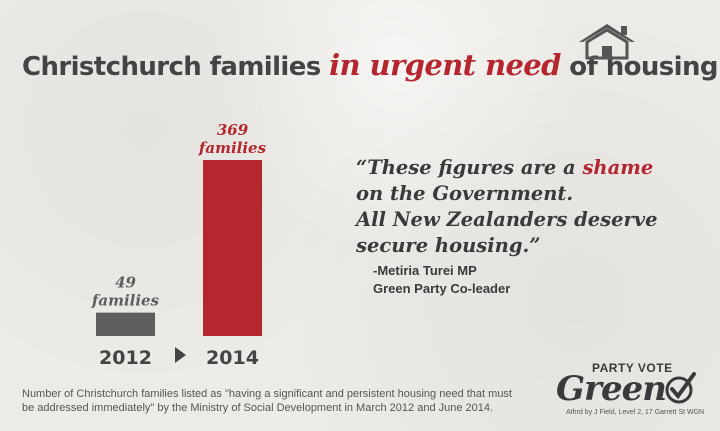 The height and width of the screenshot is (431, 720). Describe the element at coordinates (448, 245) in the screenshot. I see `quote-line4: secure housing.”` at that location.